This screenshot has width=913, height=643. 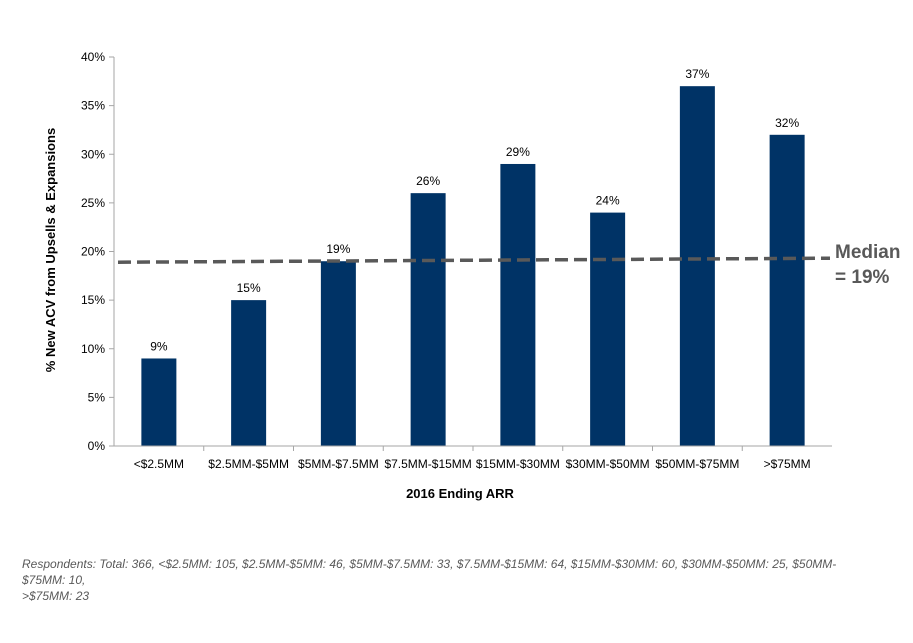 What do you see at coordinates (608, 201) in the screenshot?
I see `bar-data-label: 24%` at bounding box center [608, 201].